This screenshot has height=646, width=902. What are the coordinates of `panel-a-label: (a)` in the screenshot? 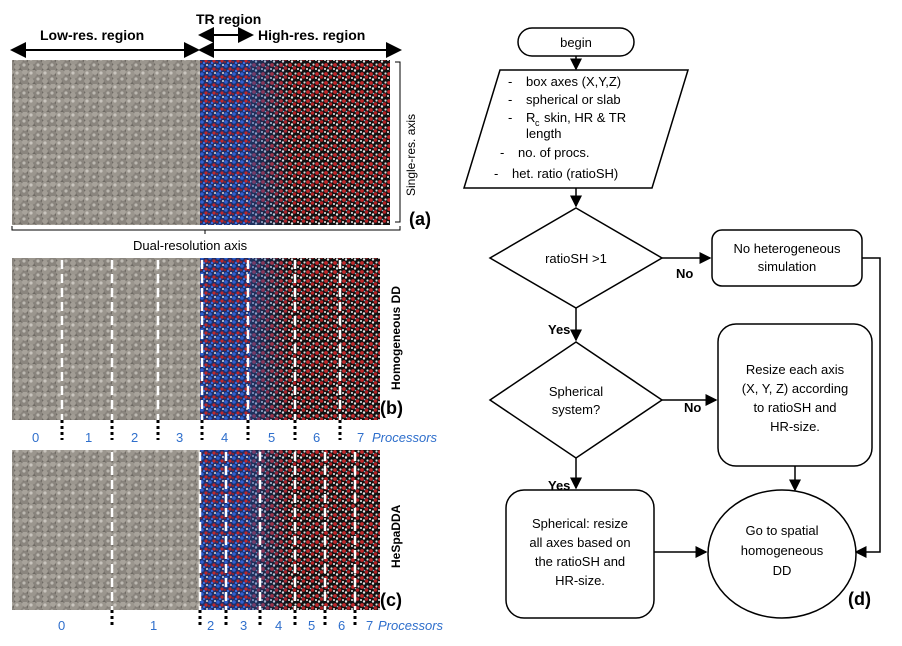 It's located at (420, 219).